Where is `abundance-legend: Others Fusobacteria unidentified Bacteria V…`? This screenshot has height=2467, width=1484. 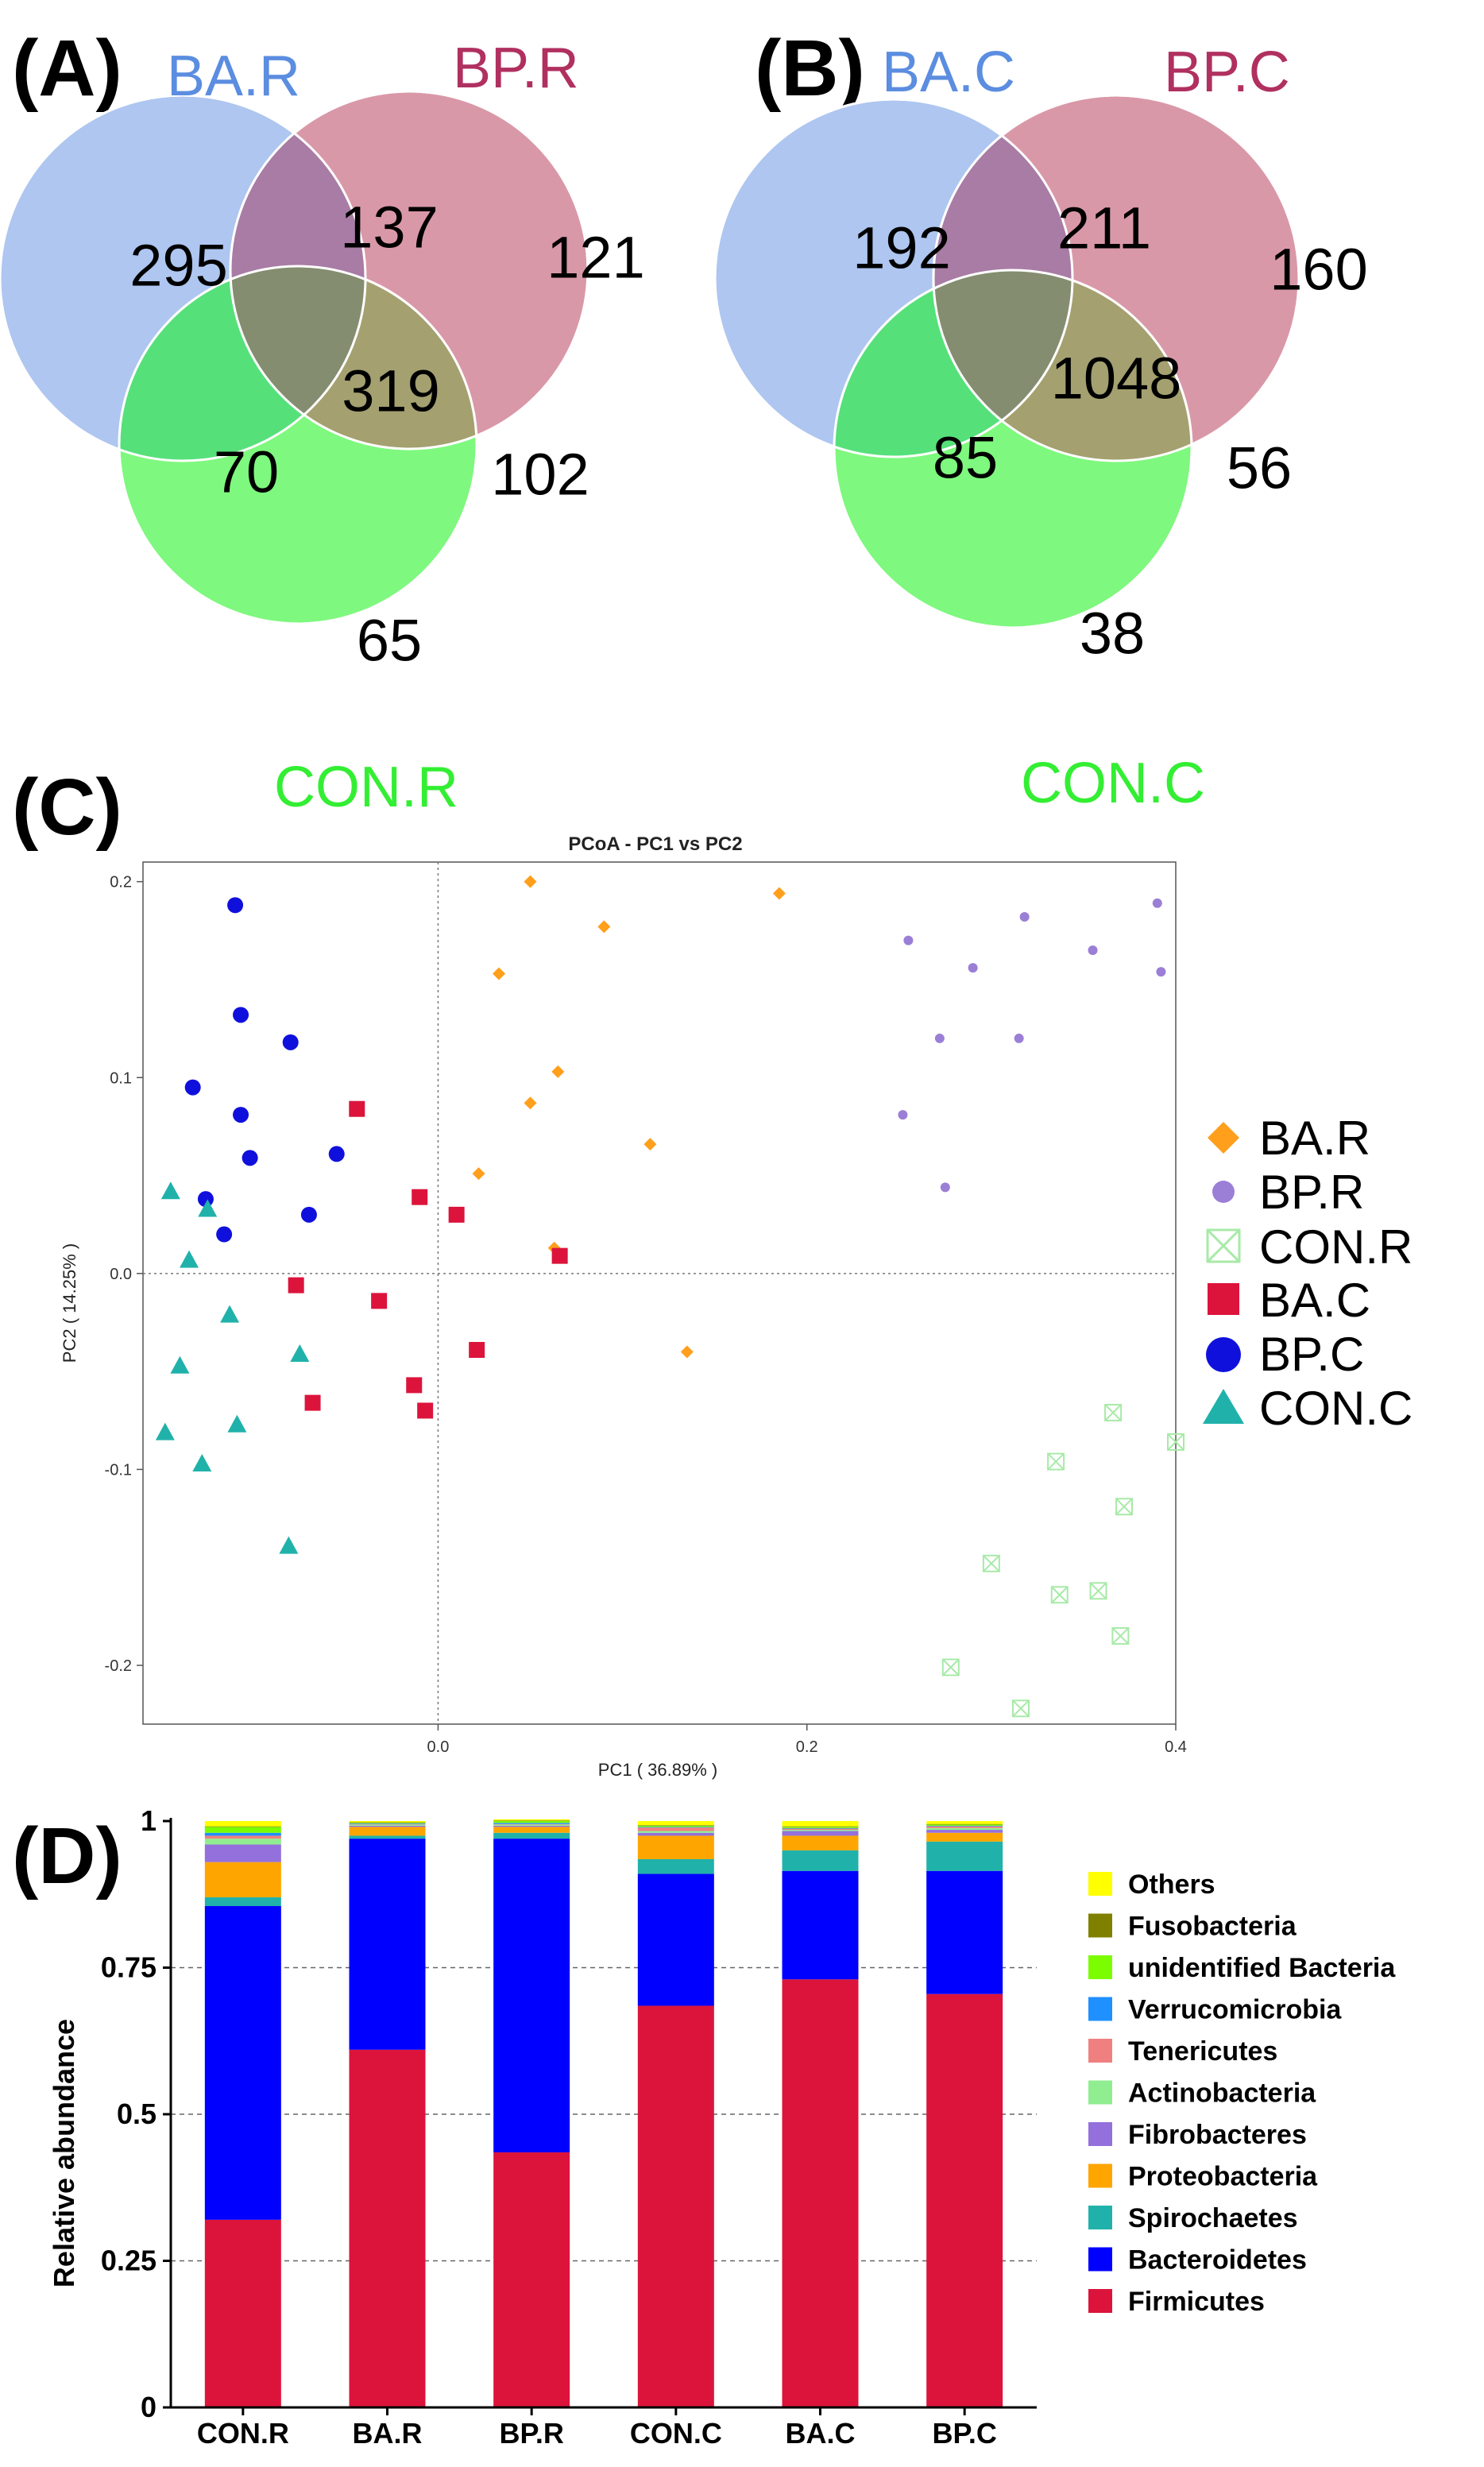 abundance-legend: Others Fusobacteria unidentified Bacteria V… is located at coordinates (1242, 2093).